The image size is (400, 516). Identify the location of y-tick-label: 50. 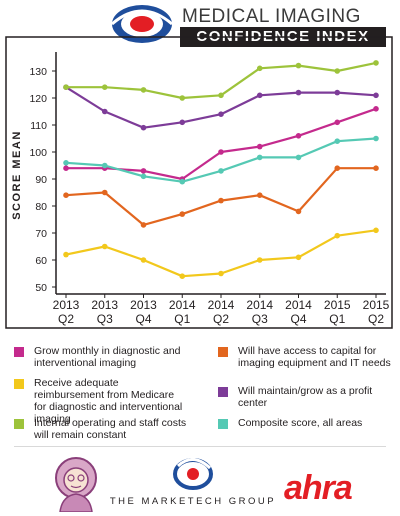
(41, 288).